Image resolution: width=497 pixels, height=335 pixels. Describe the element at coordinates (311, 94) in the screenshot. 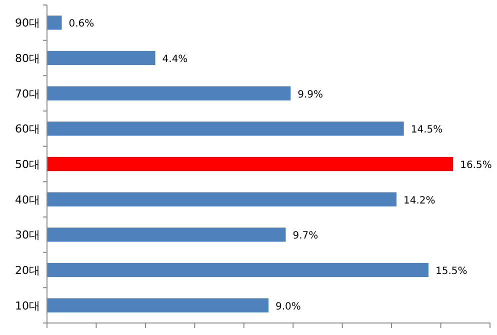

I see `data-label: 9.9%` at that location.